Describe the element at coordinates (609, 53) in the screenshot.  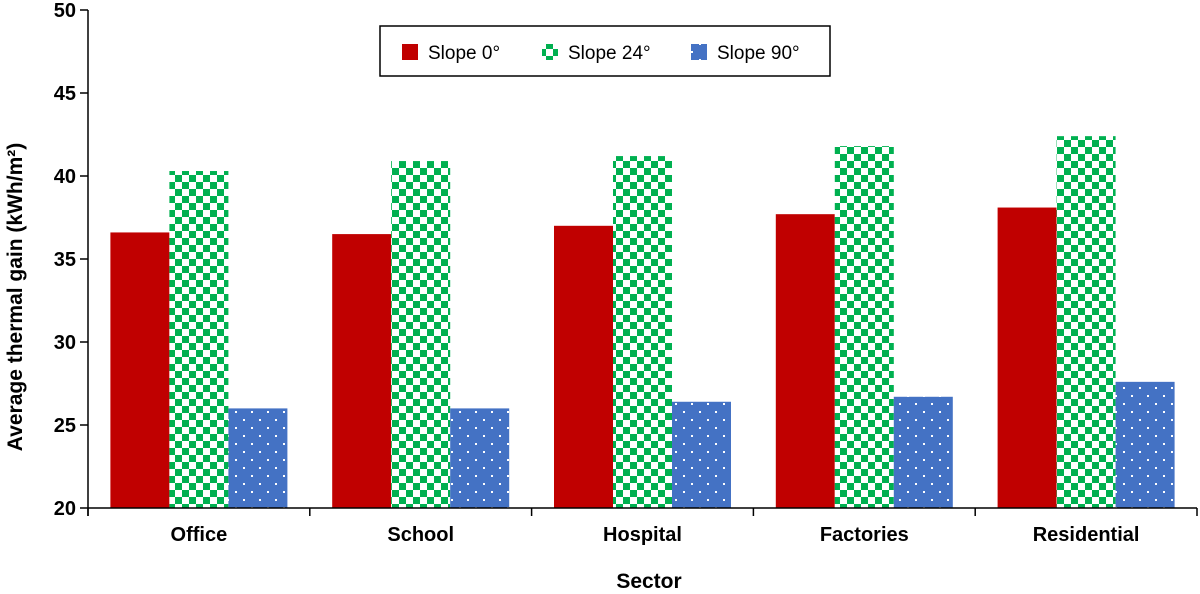
I see `legend-label-series-2: Slope 24°` at that location.